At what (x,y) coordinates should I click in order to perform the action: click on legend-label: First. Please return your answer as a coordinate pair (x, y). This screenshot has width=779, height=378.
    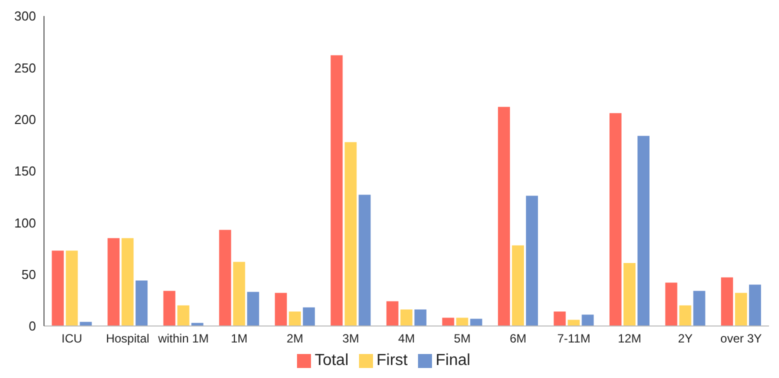
    Looking at the image, I should click on (392, 360).